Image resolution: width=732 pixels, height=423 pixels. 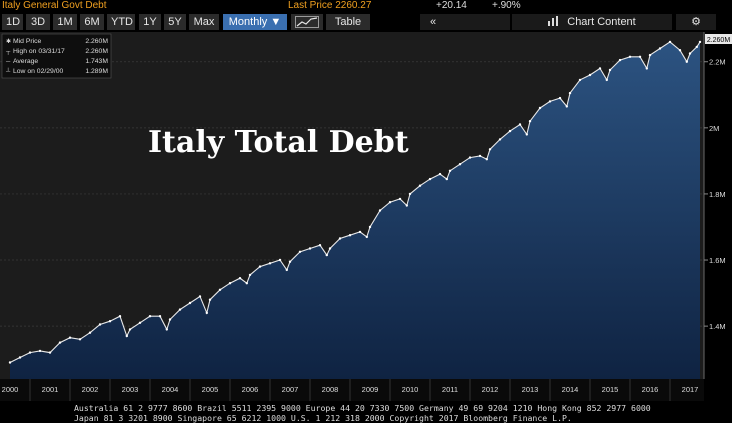 What do you see at coordinates (130, 389) in the screenshot?
I see `x-tick-label: 2003` at bounding box center [130, 389].